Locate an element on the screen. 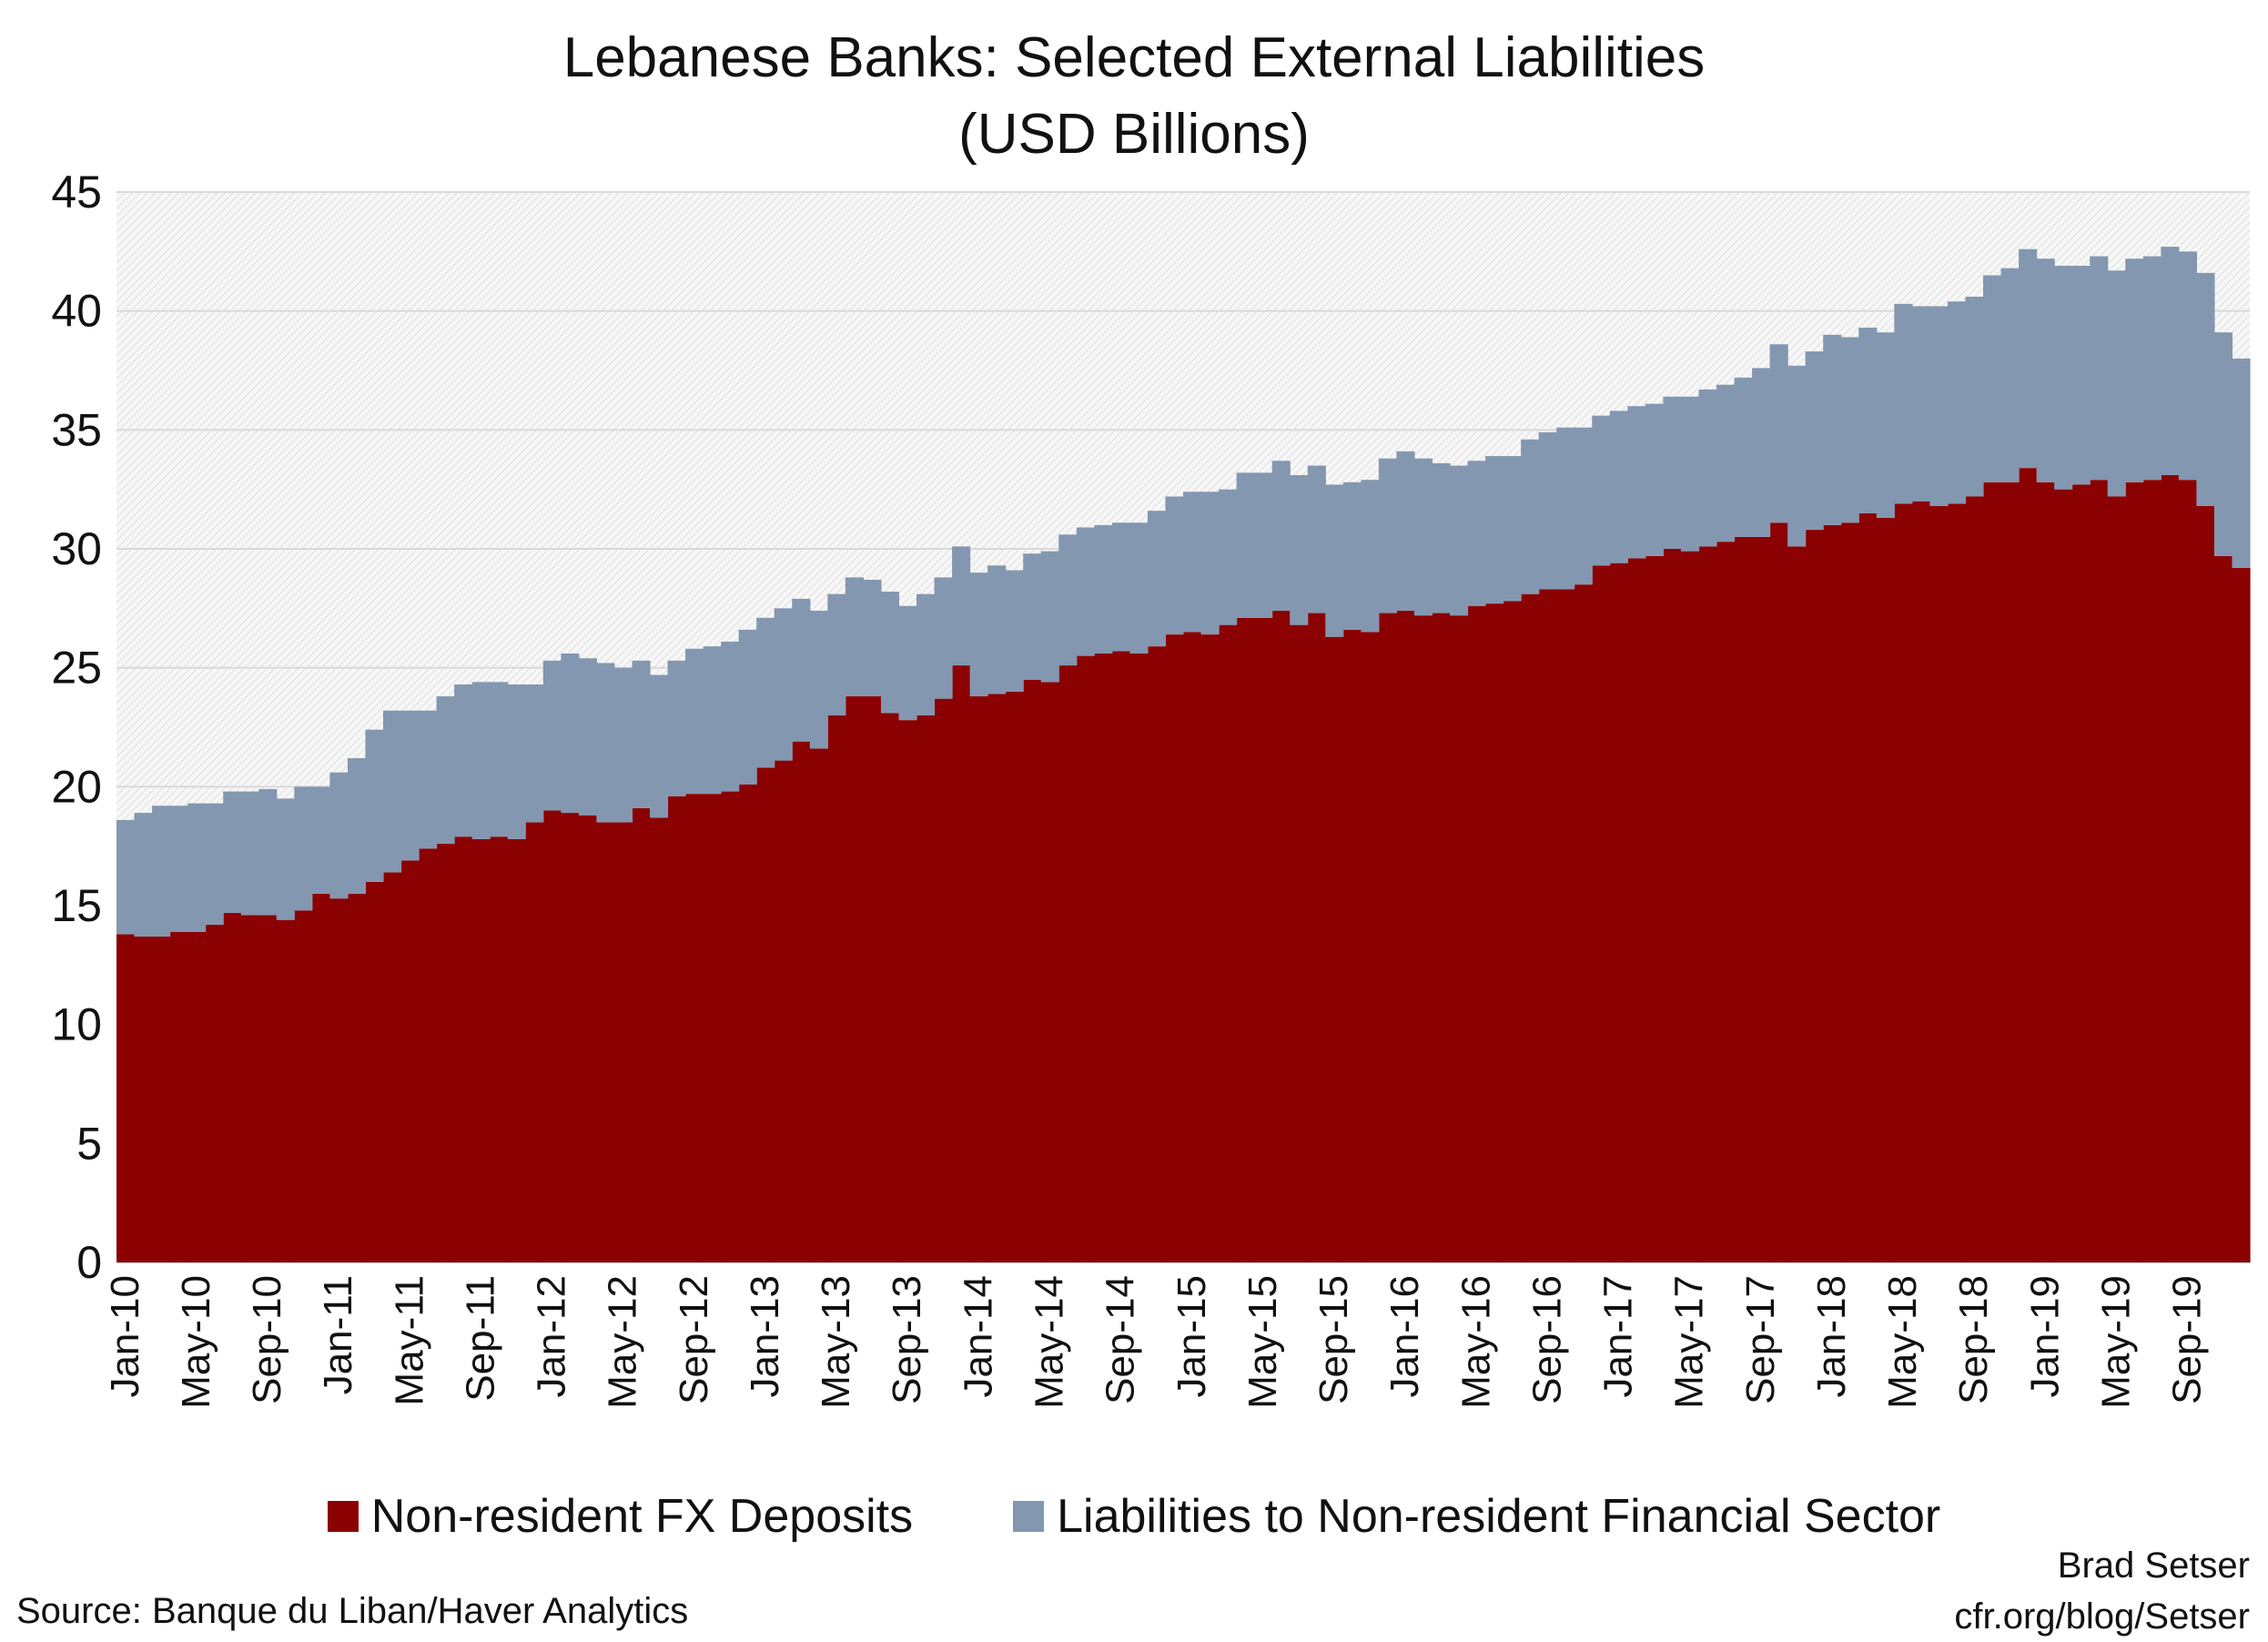  x-tick-label: May-13 is located at coordinates (836, 1342).